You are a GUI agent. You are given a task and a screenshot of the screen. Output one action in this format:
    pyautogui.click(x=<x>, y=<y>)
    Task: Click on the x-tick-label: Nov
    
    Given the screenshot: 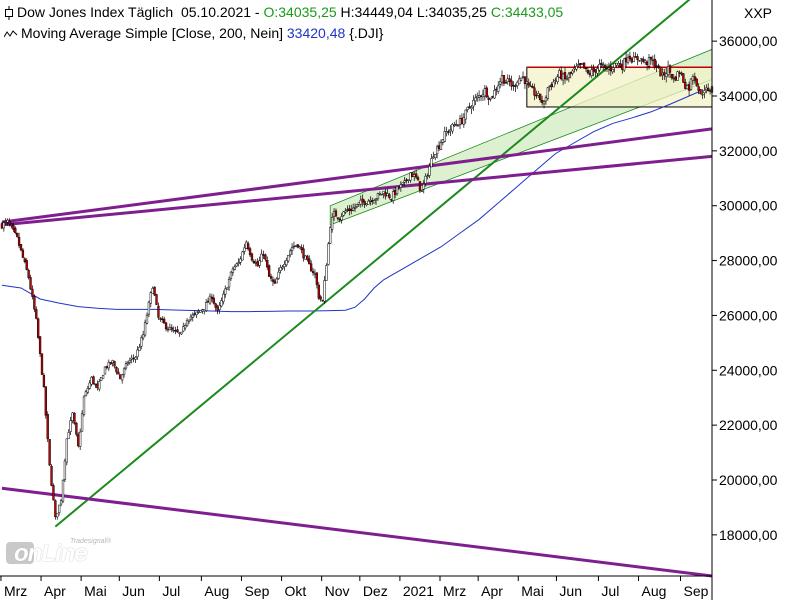 What is the action you would take?
    pyautogui.click(x=337, y=591)
    